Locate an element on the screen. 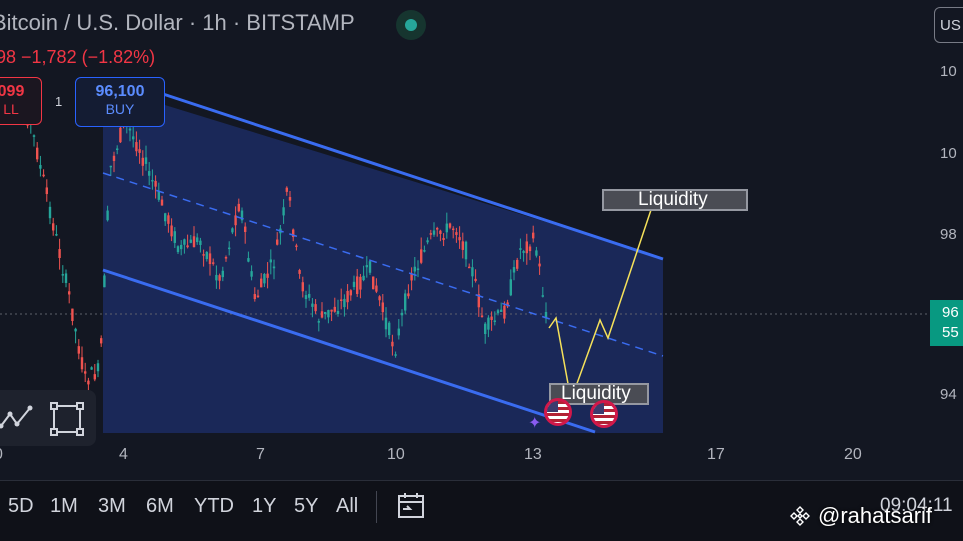 Image resolution: width=963 pixels, height=541 pixels. replay-icon is located at coordinates (411, 506).